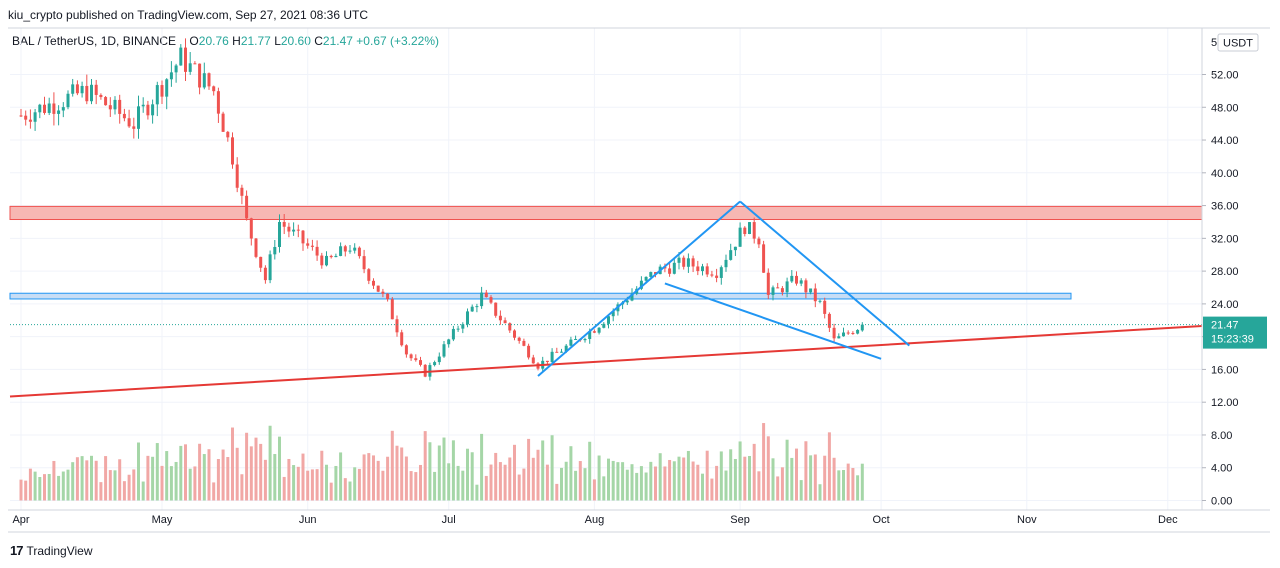 Image resolution: width=1280 pixels, height=568 pixels. I want to click on price-tick-label: 48.00, so click(1225, 108).